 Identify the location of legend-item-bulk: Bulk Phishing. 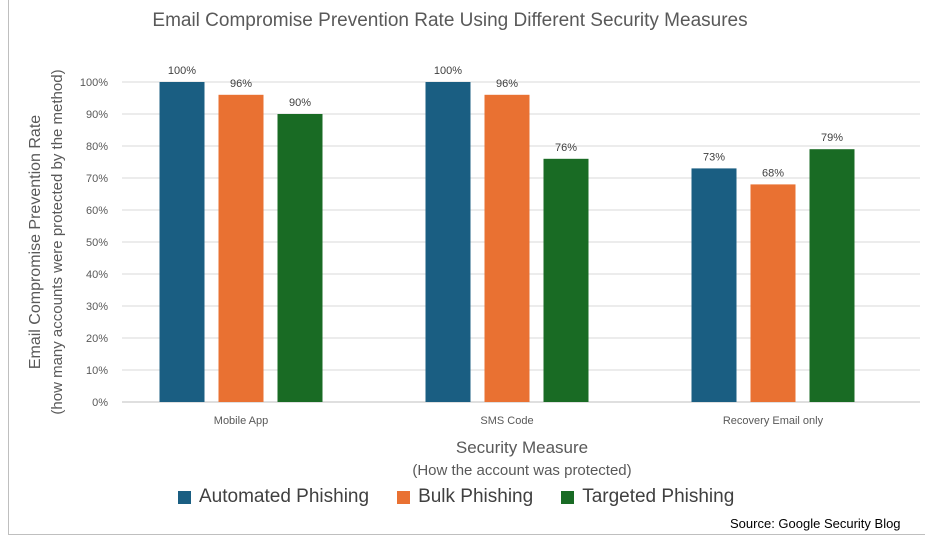
(465, 497).